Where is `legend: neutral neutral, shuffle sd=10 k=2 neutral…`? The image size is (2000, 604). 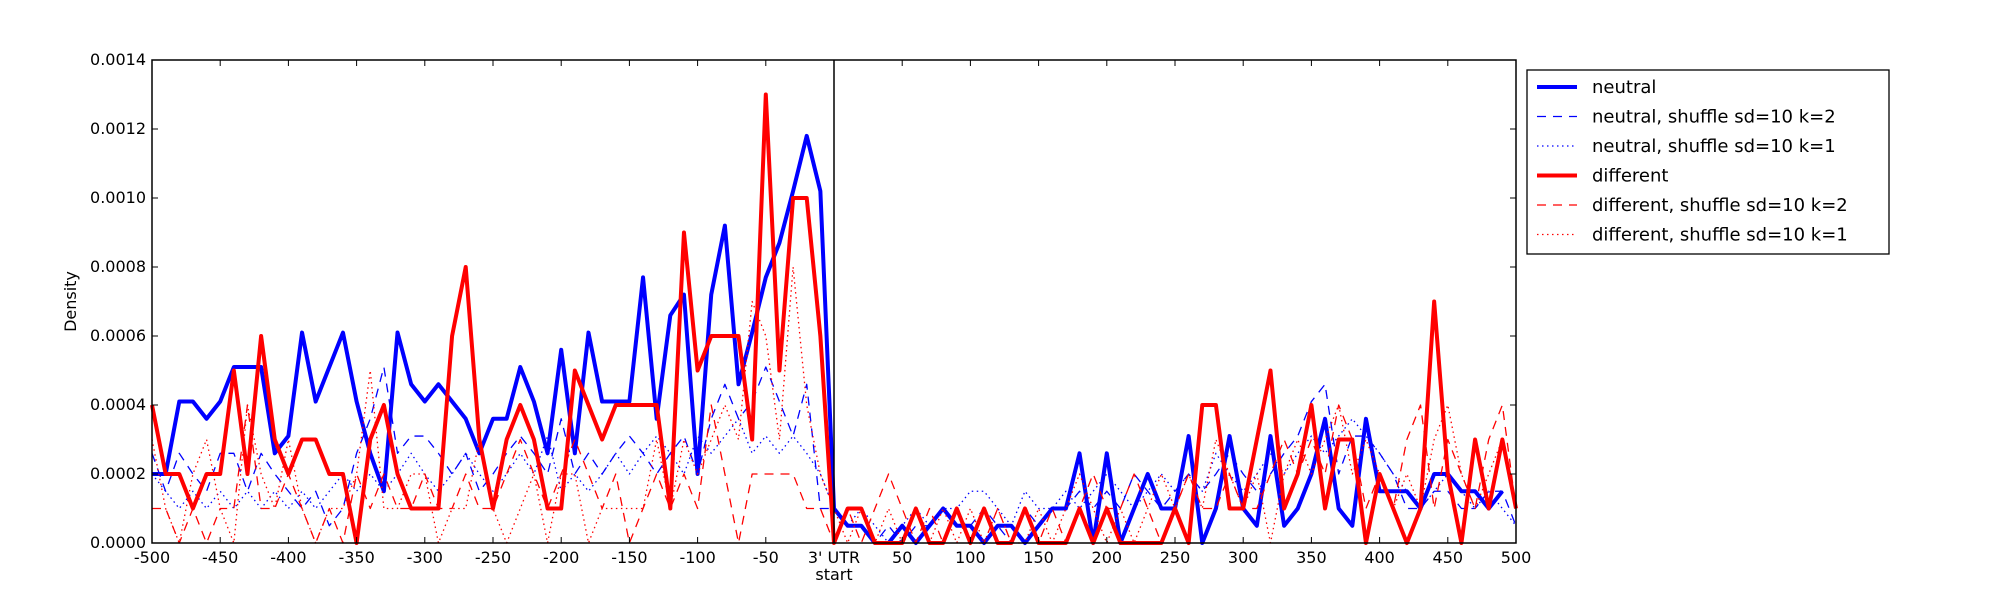 legend: neutral neutral, shuffle sd=10 k=2 neutral… is located at coordinates (1708, 162).